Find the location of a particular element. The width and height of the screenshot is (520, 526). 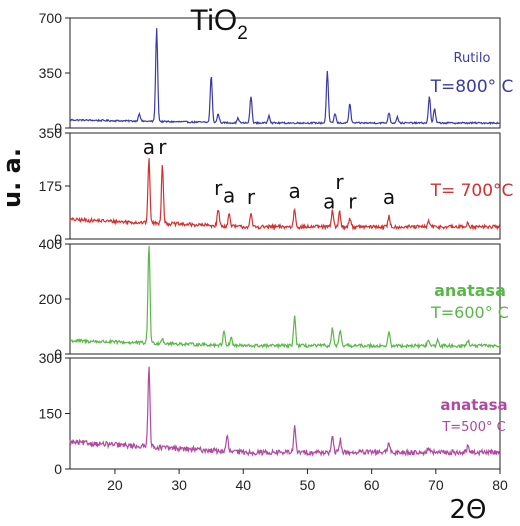

panel-2-label-line1: anatasa is located at coordinates (470, 290).